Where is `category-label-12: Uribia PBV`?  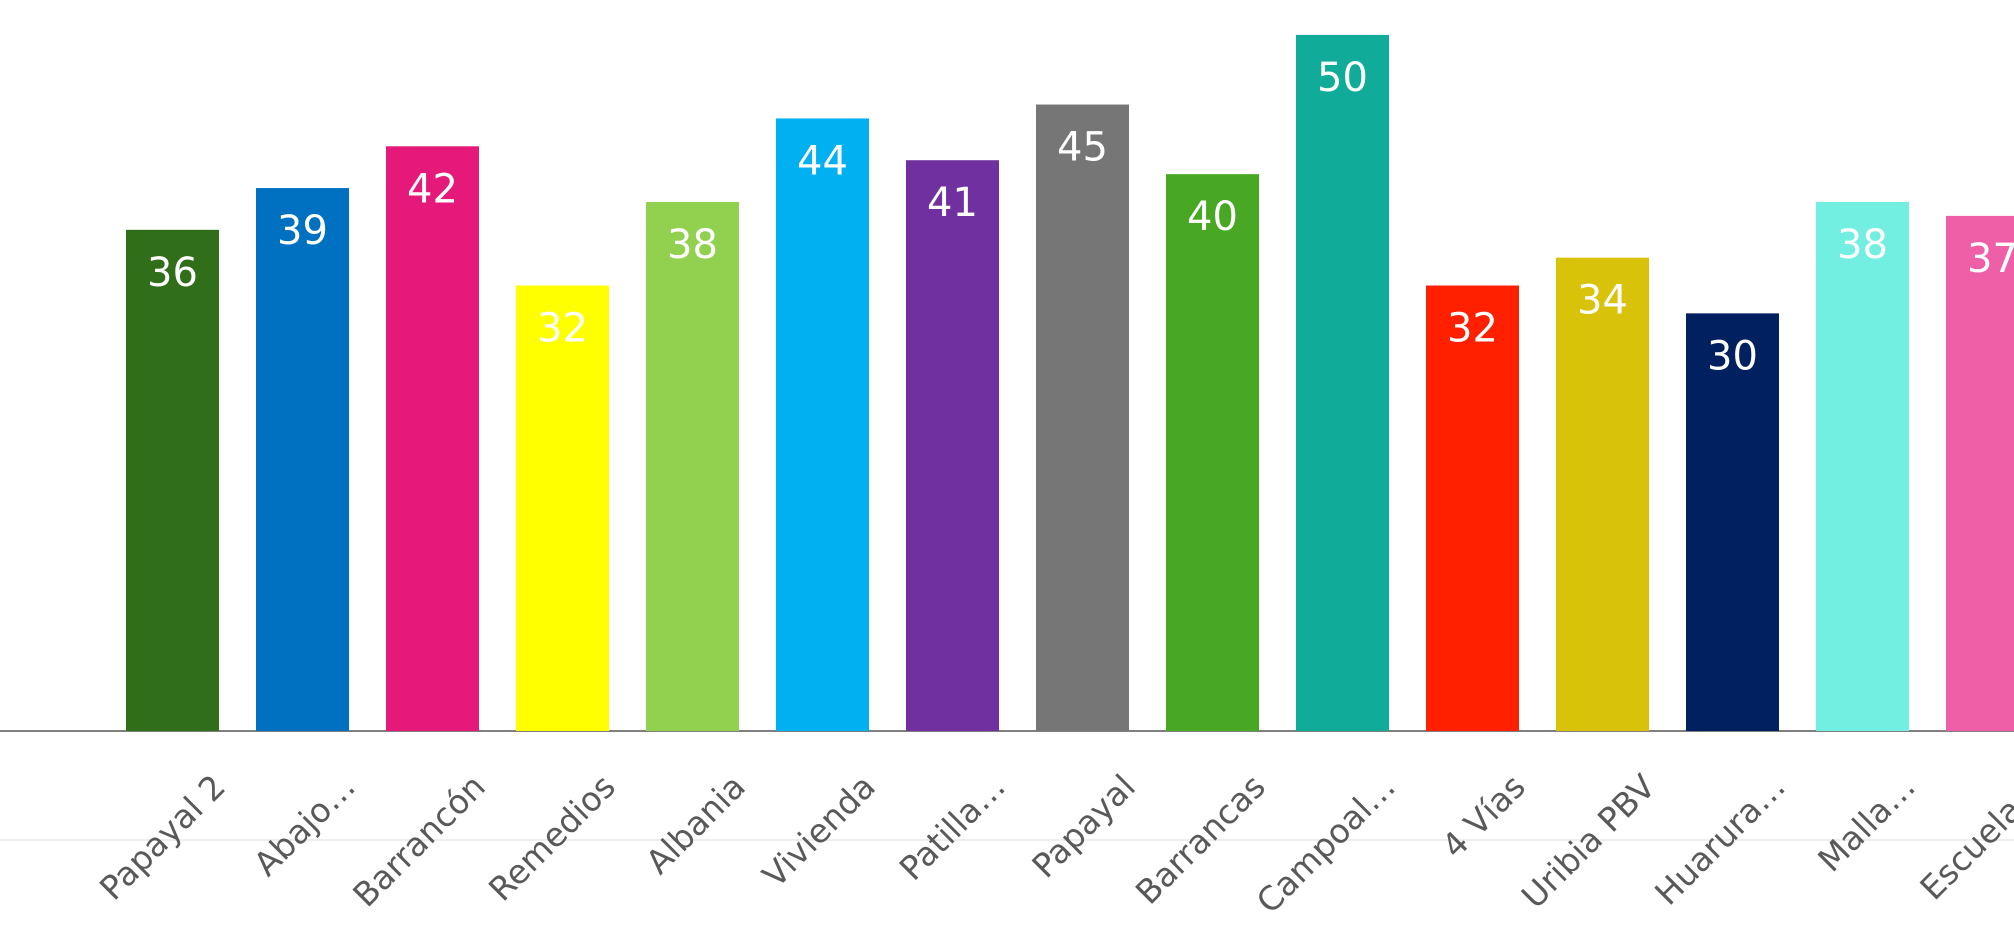
category-label-12: Uribia PBV is located at coordinates (1588, 841).